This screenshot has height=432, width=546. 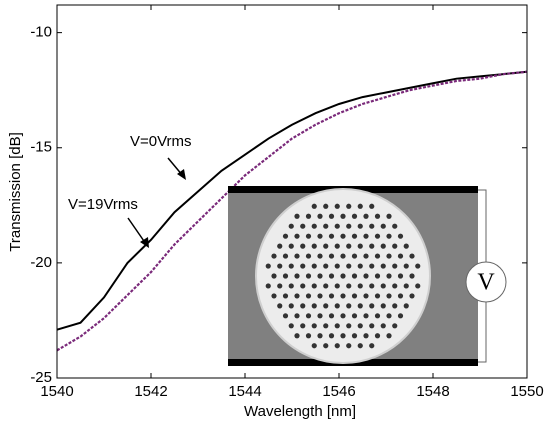 I want to click on x-tick-label: 1550, so click(x=526, y=391).